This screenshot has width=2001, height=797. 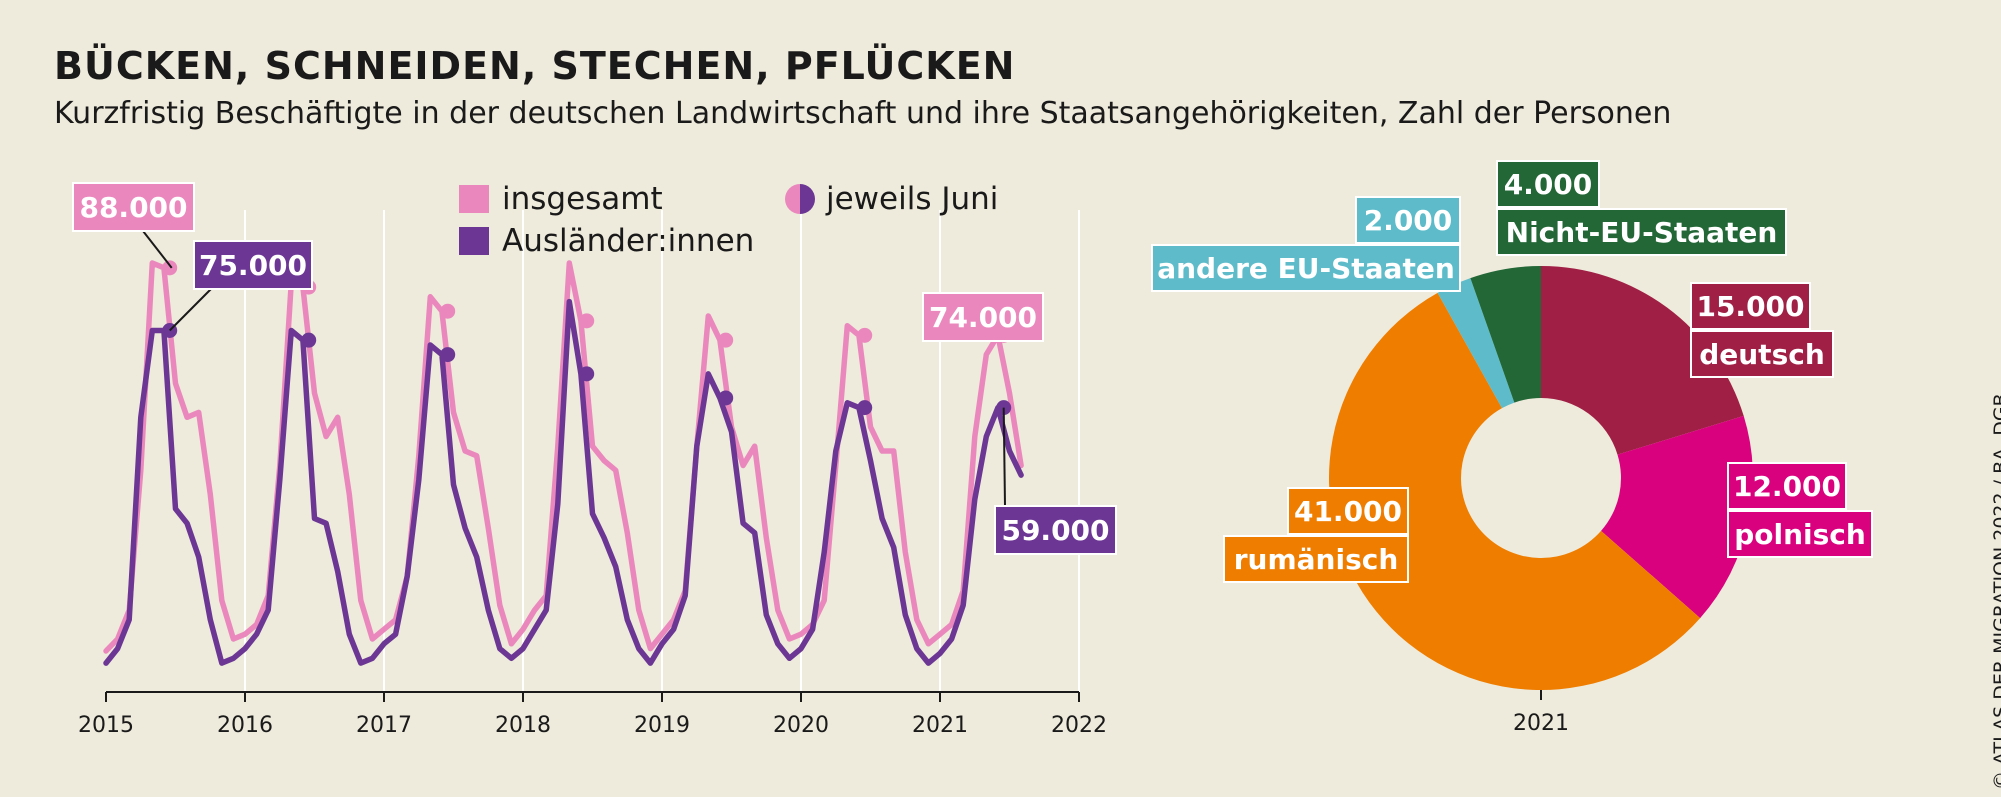 I want to click on chart-title: BÜCKEN, SCHNEIDEN, STECHEN, PFLÜCKEN, so click(x=535, y=66).